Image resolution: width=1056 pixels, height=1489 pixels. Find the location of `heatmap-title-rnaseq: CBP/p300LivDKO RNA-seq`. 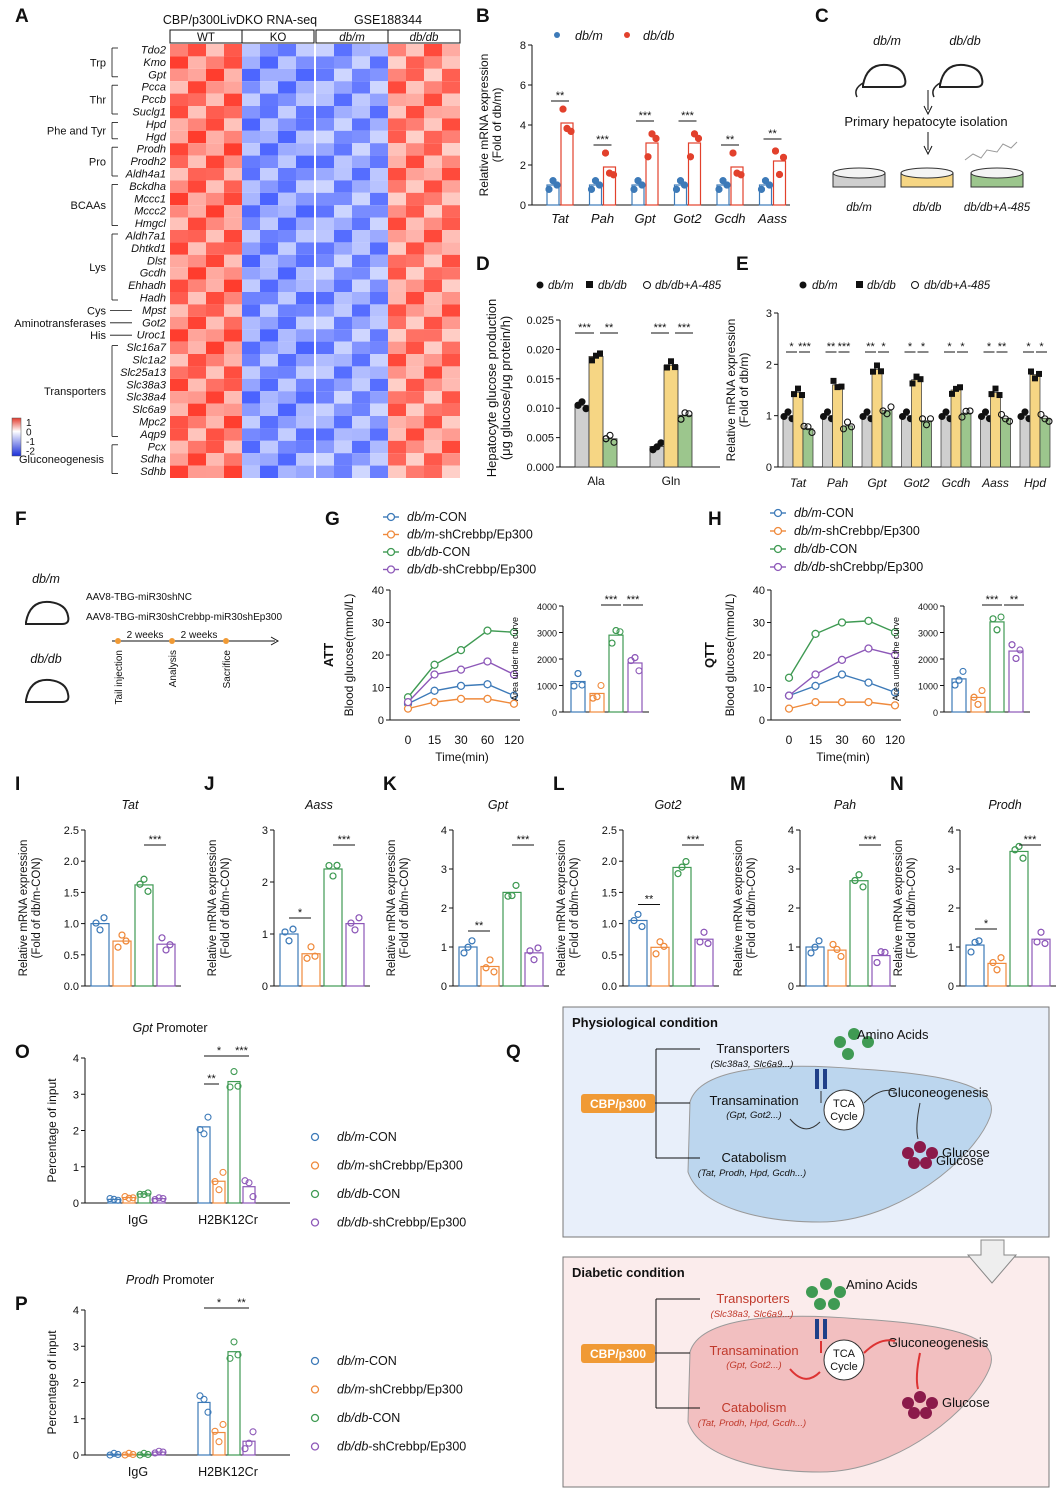

heatmap-title-rnaseq: CBP/p300LivDKO RNA-seq is located at coordinates (240, 20).